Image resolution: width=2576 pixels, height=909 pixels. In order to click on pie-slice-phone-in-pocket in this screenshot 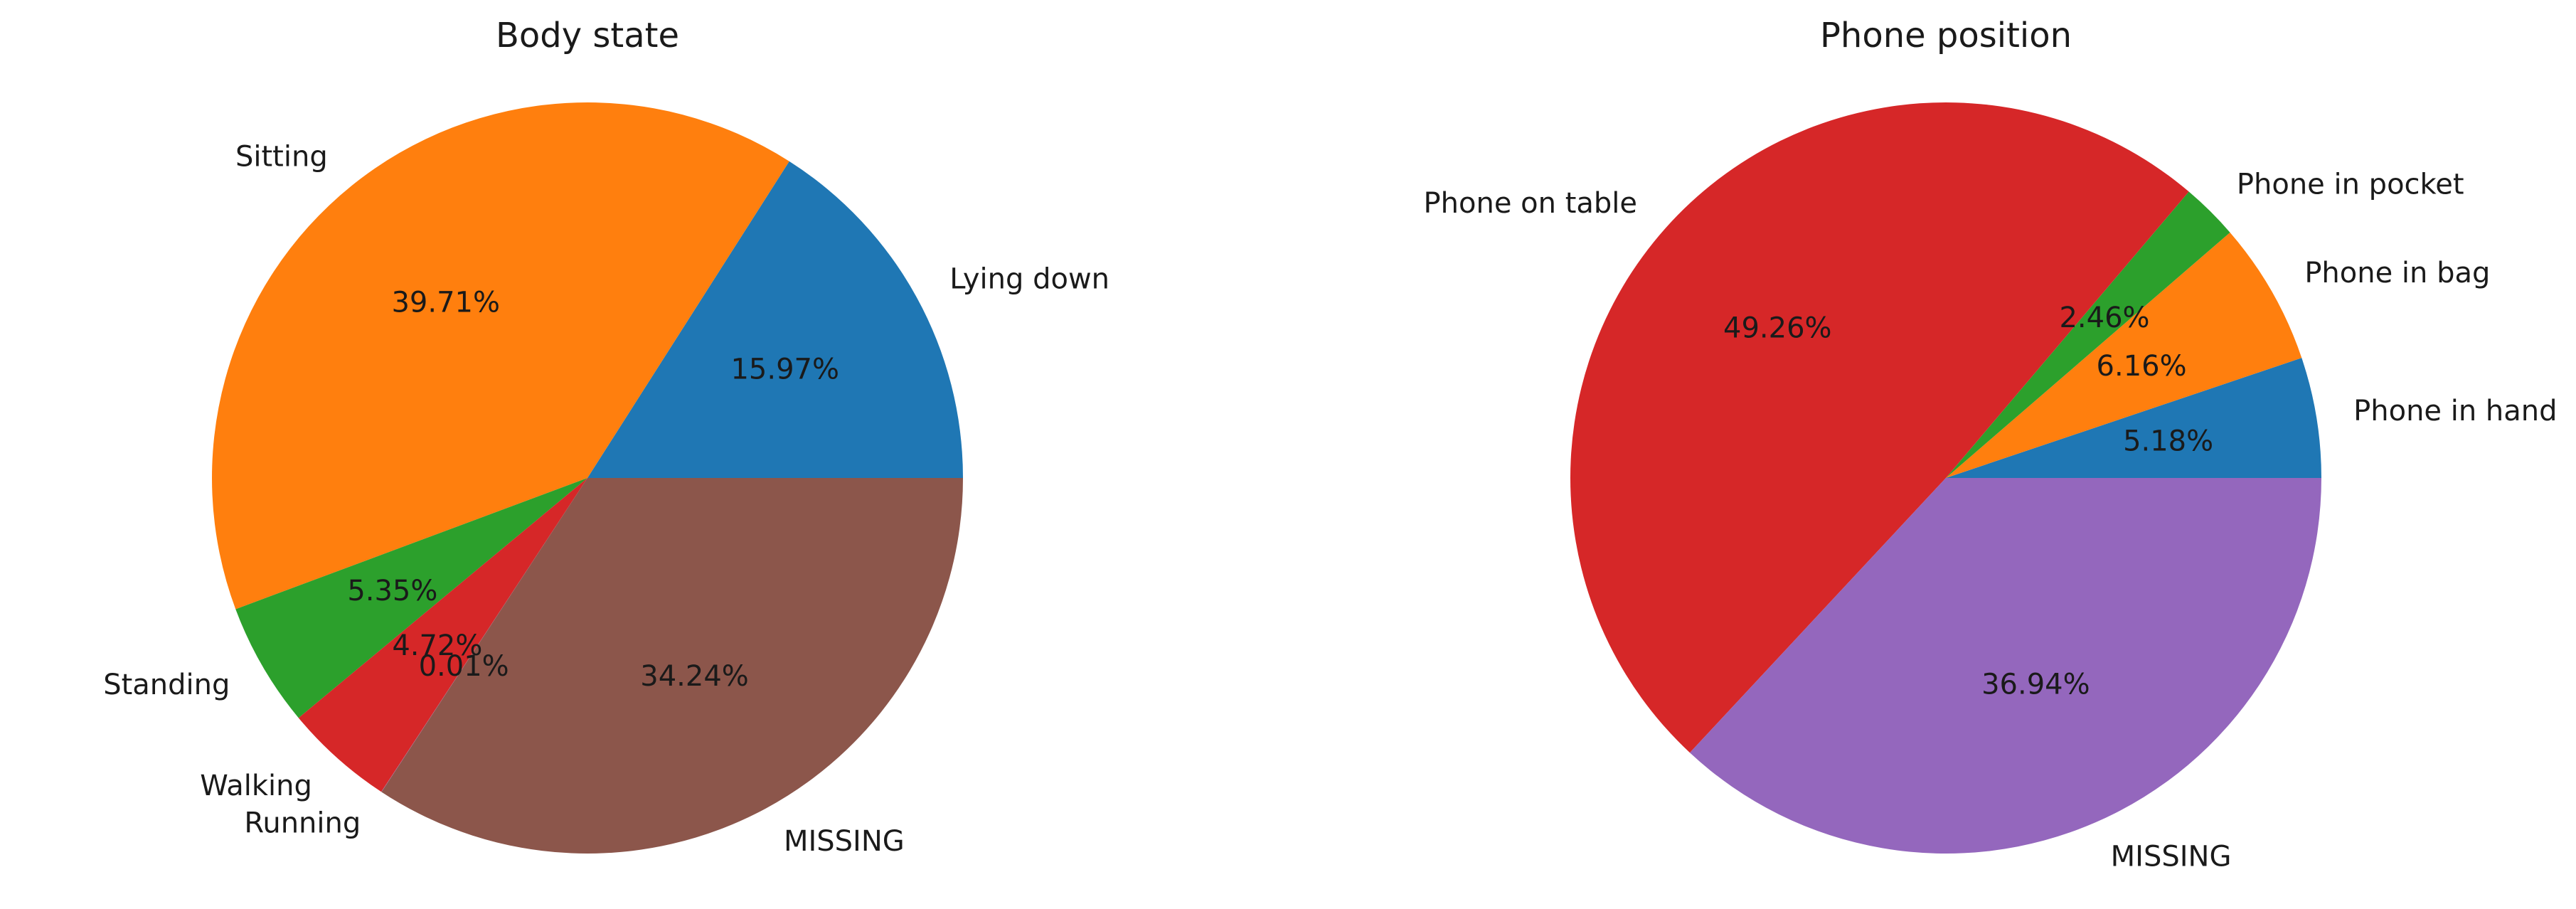, I will do `click(2088, 334)`.